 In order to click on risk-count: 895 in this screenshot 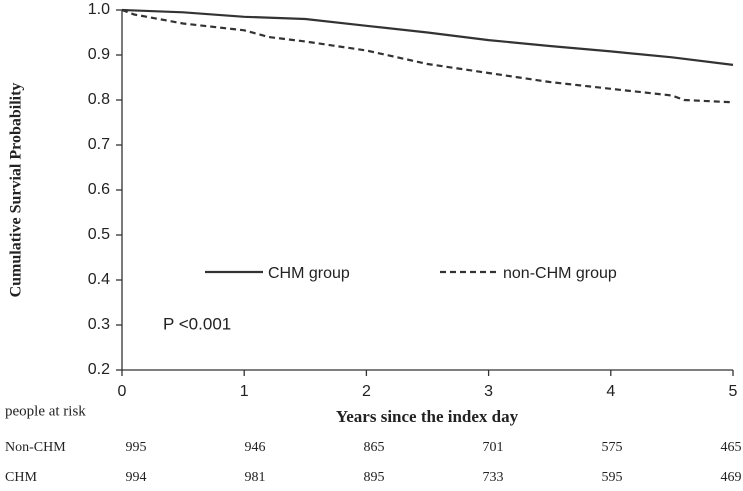, I will do `click(374, 477)`.